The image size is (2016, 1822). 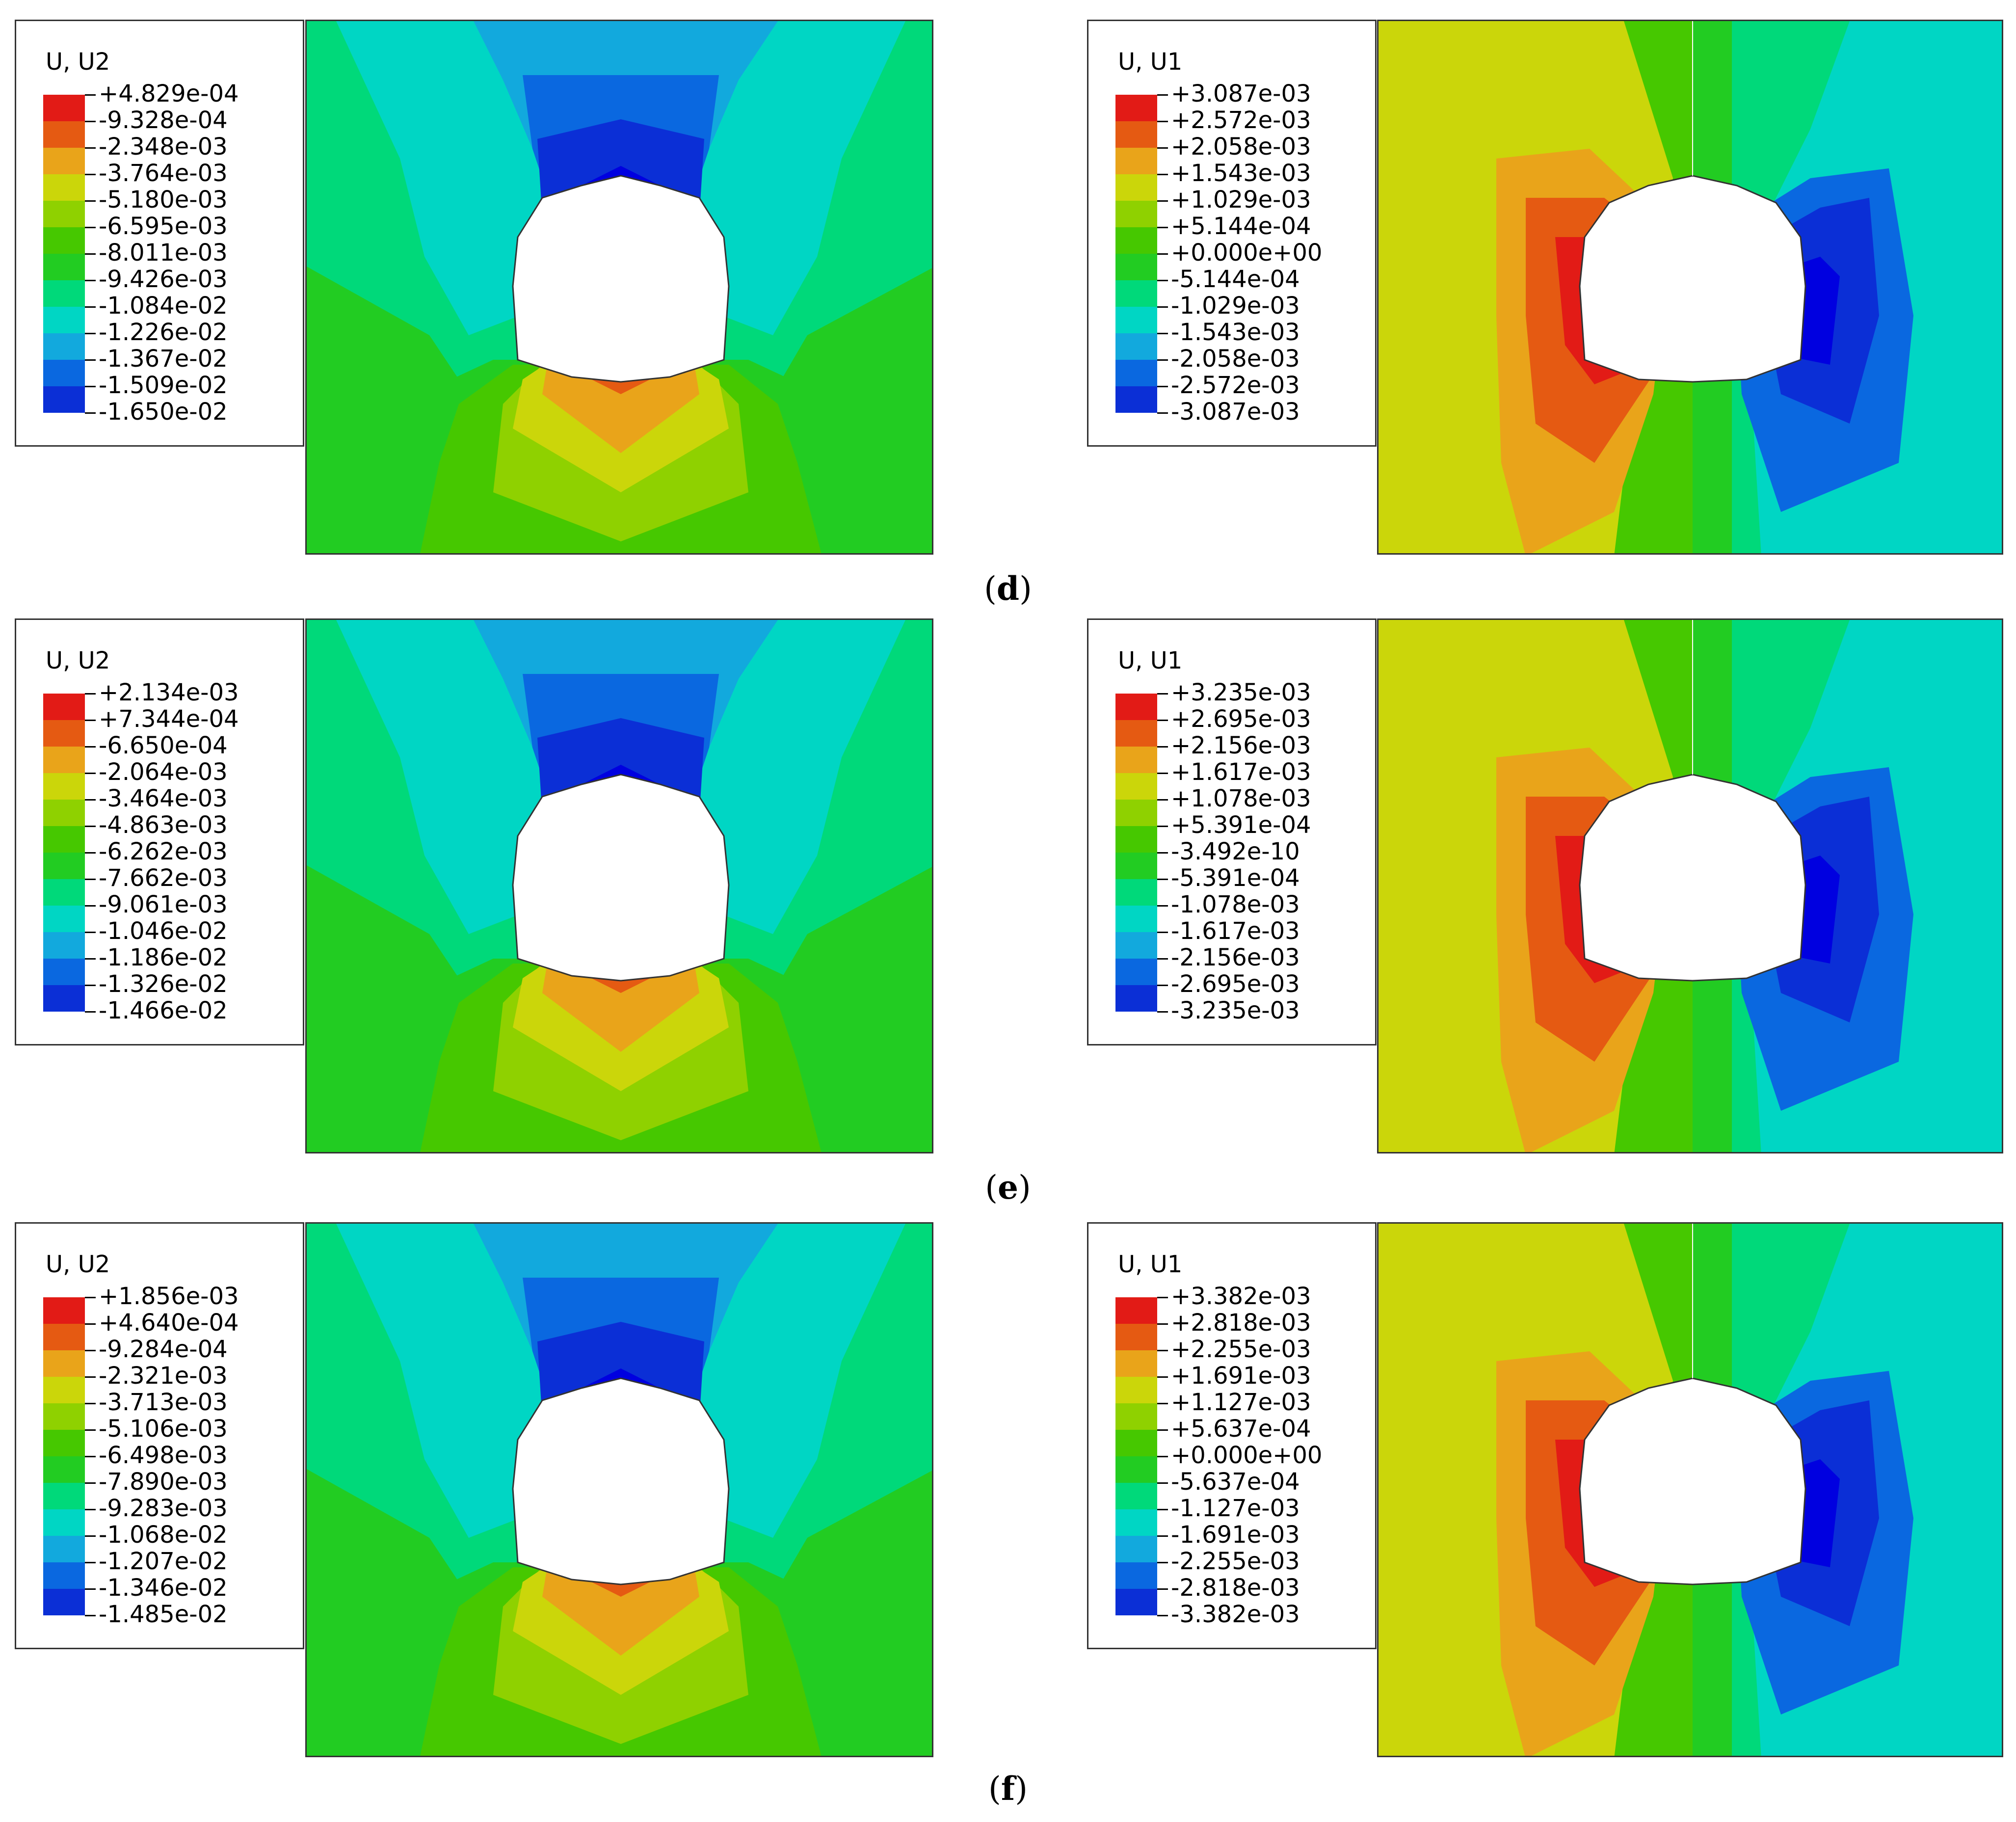 I want to click on legend-value-label: -3.764e-03, so click(x=163, y=173).